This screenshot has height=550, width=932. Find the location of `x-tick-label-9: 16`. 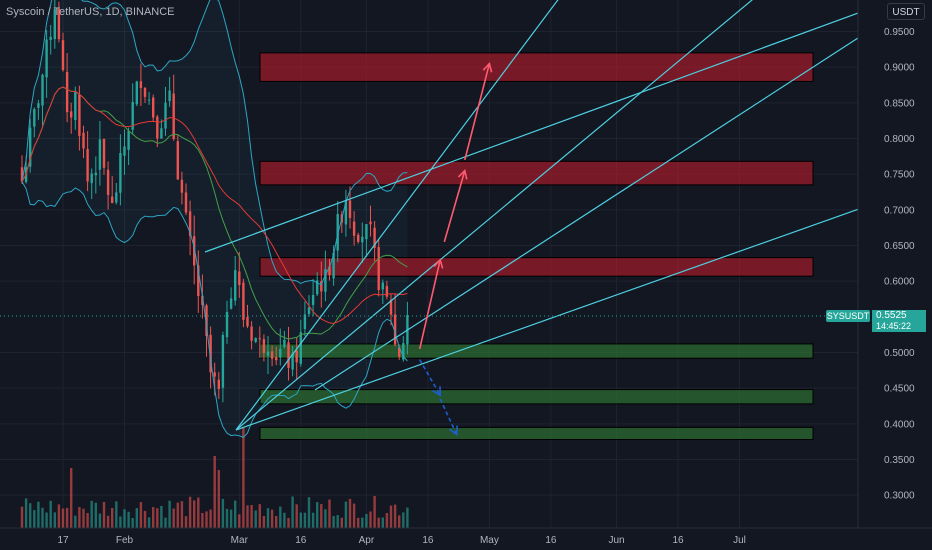

x-tick-label-9: 16 is located at coordinates (678, 540).